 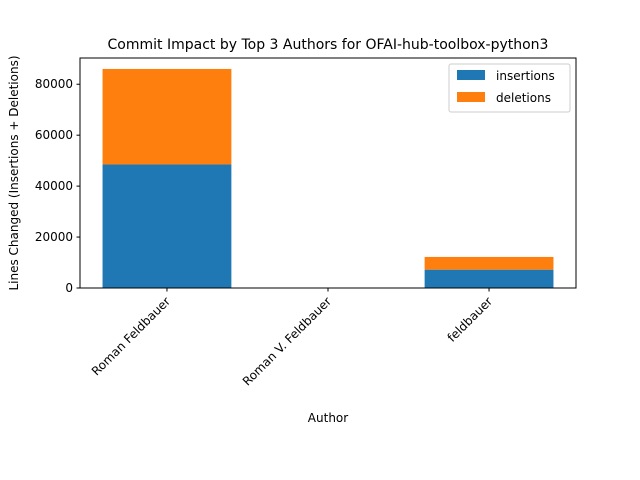 What do you see at coordinates (14, 172) in the screenshot?
I see `y-axis-label: Lines Changed (Insertions + Deletions)` at bounding box center [14, 172].